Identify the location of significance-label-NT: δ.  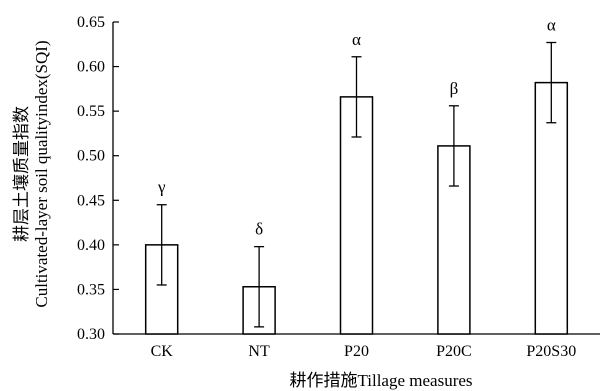
(259, 229).